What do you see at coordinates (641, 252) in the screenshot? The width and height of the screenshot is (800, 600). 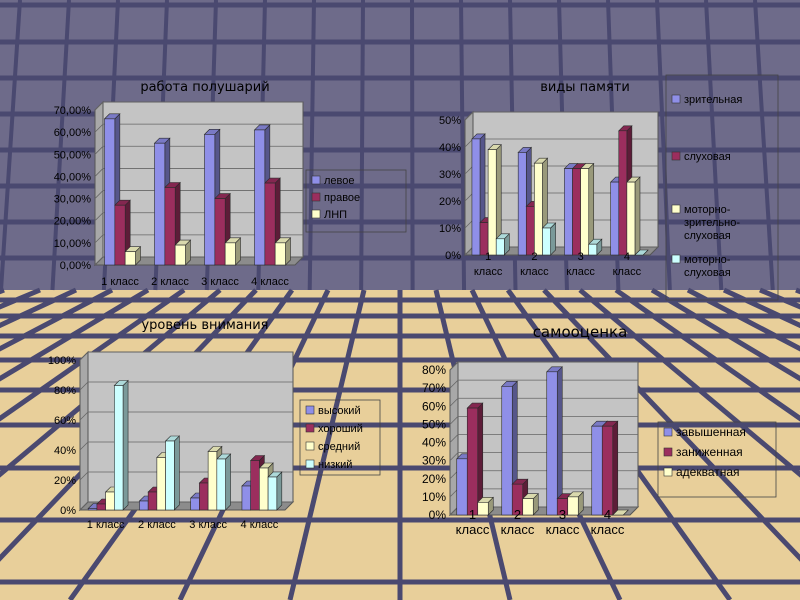 I see `bar-top` at bounding box center [641, 252].